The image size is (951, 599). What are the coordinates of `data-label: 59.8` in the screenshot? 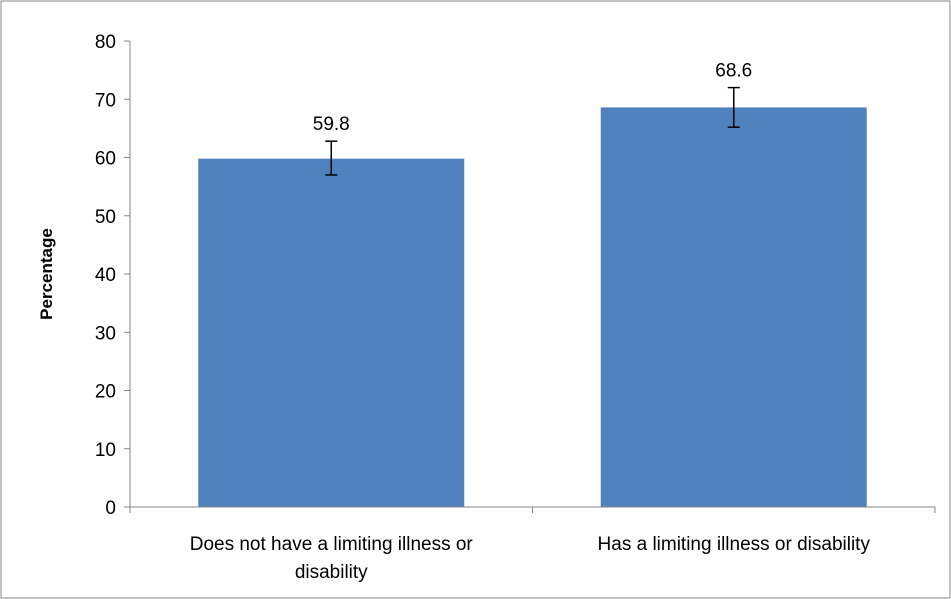 It's located at (331, 124).